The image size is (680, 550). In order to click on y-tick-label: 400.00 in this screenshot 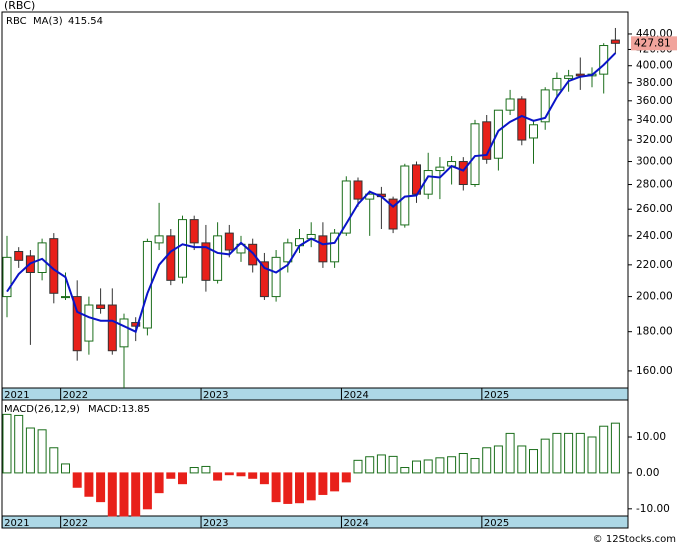, I will do `click(654, 66)`.